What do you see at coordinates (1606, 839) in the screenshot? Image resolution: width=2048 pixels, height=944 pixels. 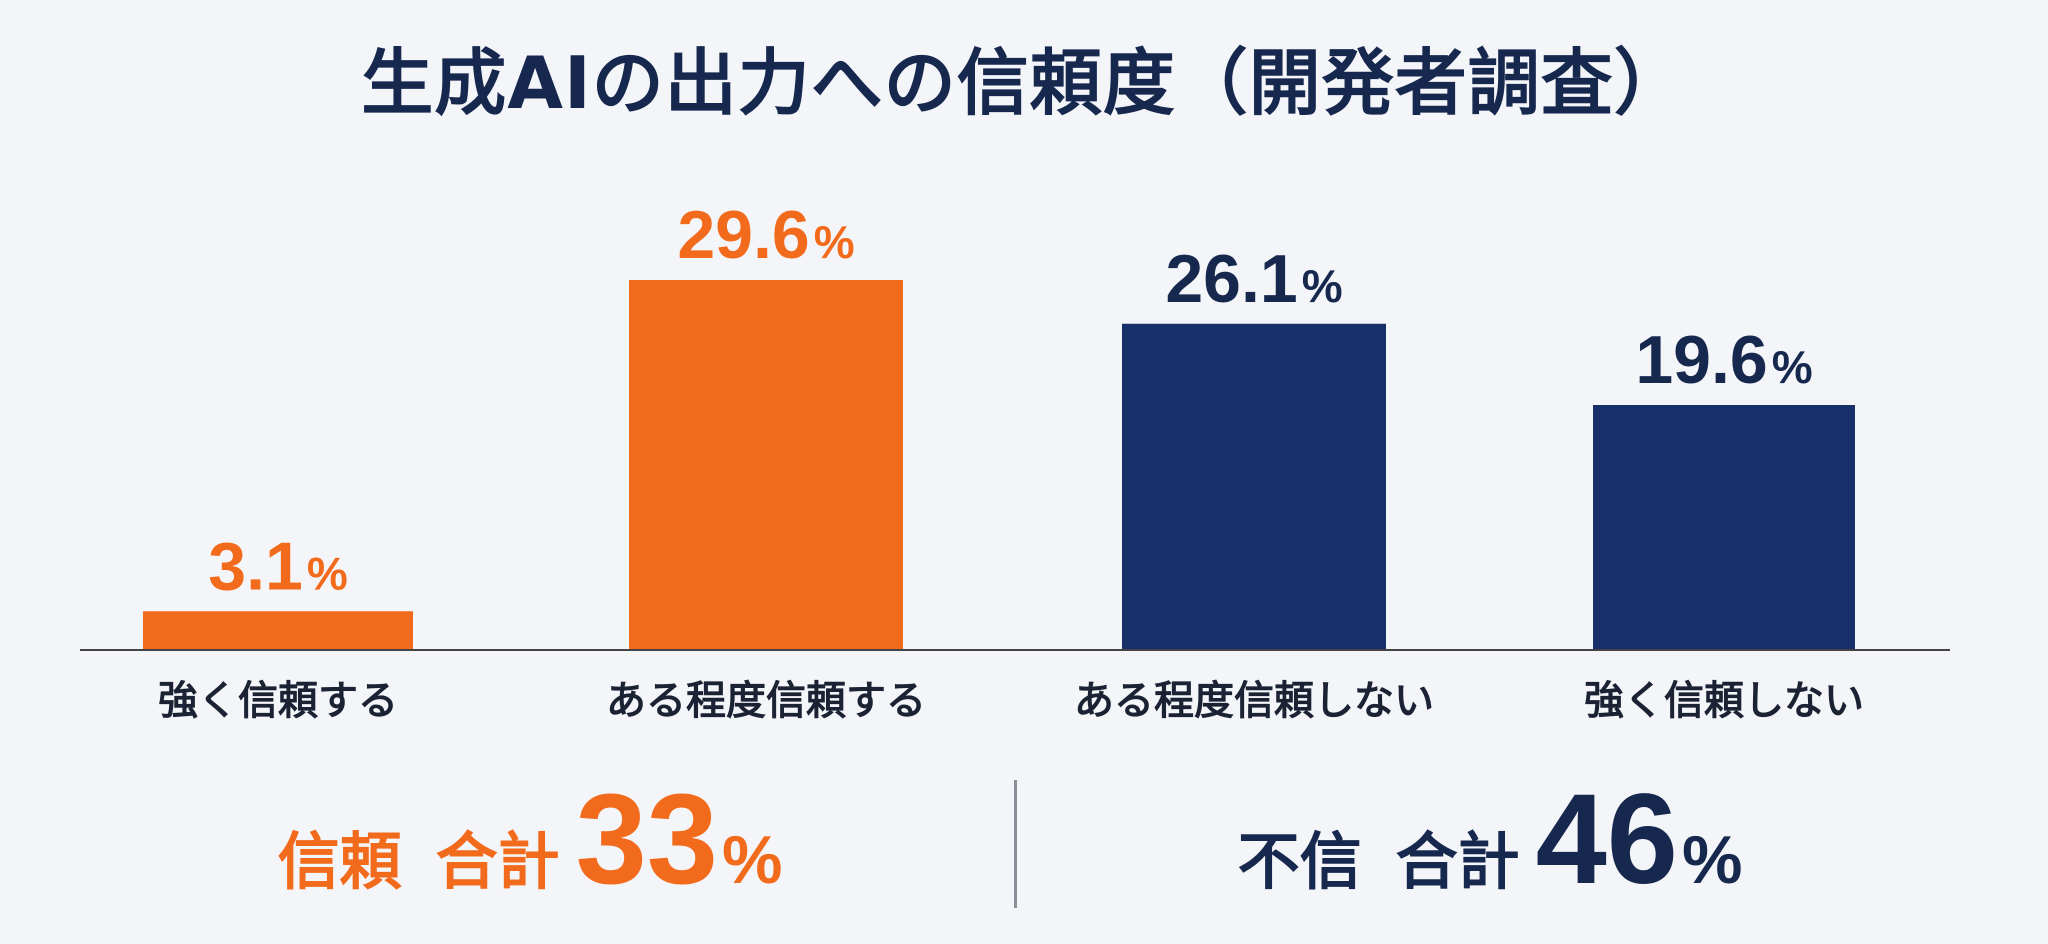 I see `summary-distrust-value: 46` at bounding box center [1606, 839].